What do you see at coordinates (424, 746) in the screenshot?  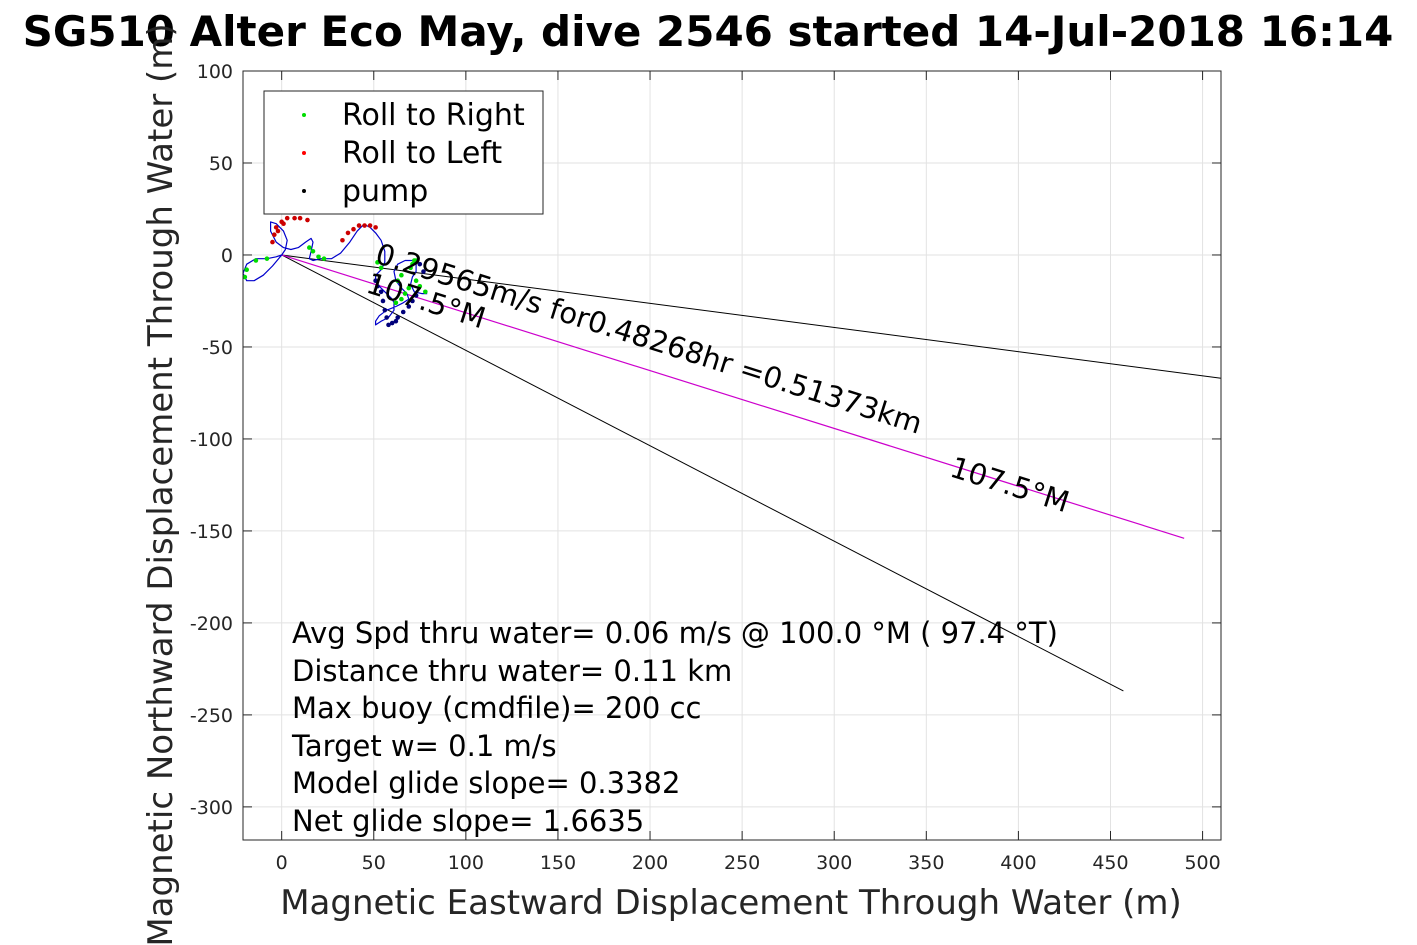 I see `stat-target-w: Target w= 0.1 m/s` at bounding box center [424, 746].